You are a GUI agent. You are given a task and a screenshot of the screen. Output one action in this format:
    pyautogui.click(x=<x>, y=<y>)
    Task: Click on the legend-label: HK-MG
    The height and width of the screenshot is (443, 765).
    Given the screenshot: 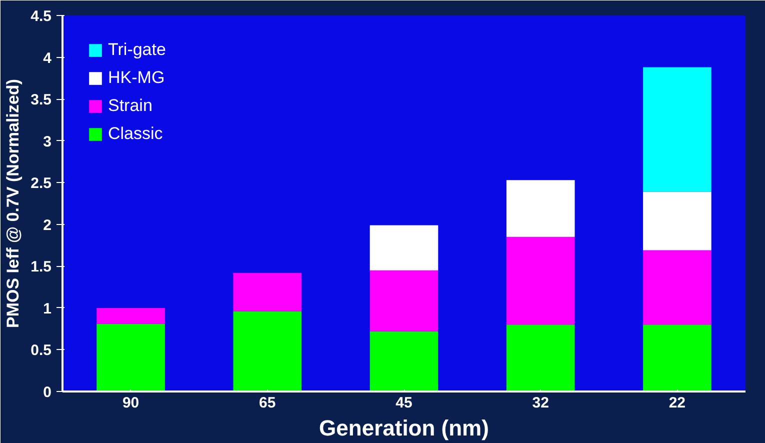 What is the action you would take?
    pyautogui.click(x=136, y=78)
    